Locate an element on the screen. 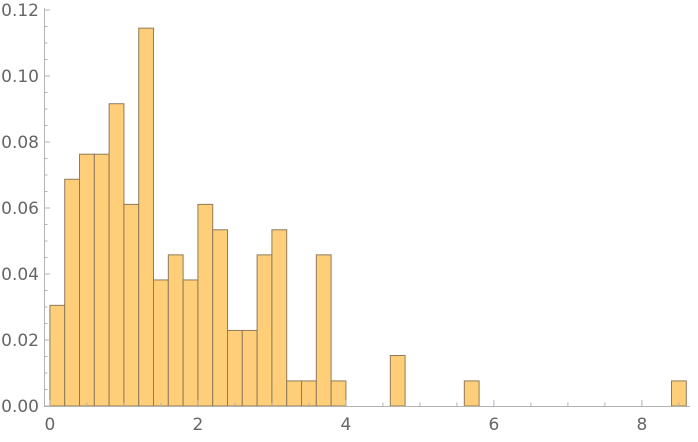  x-tick-label: 4 is located at coordinates (345, 425).